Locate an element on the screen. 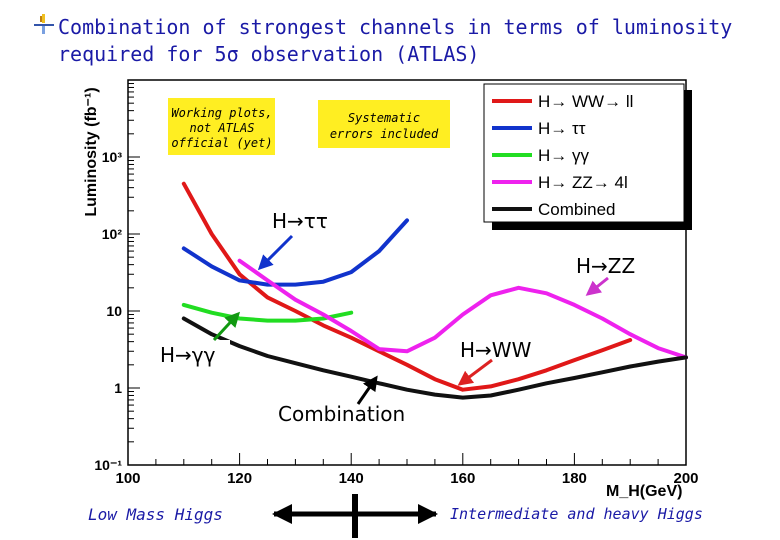  legend-label: Combined is located at coordinates (577, 209).